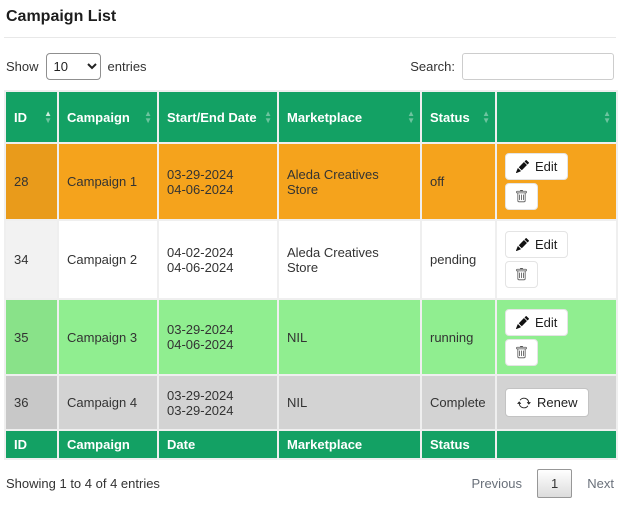  What do you see at coordinates (31, 259) in the screenshot?
I see `cell-id: 34` at bounding box center [31, 259].